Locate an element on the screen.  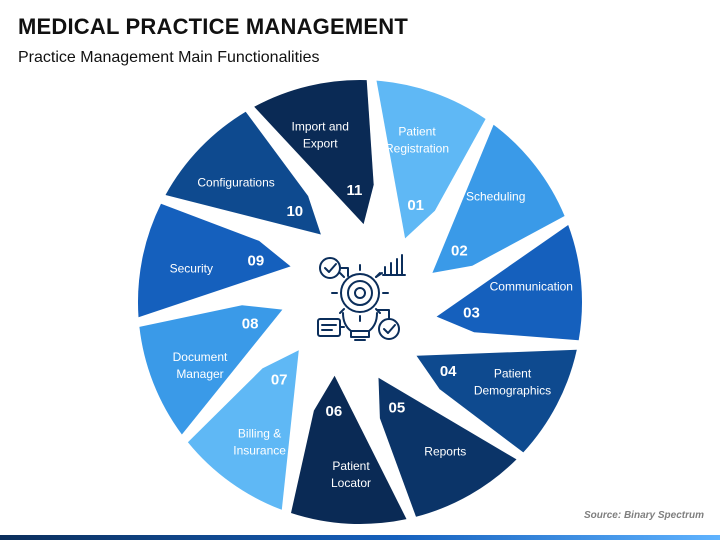
segment-number-07: 07 is located at coordinates (279, 380).